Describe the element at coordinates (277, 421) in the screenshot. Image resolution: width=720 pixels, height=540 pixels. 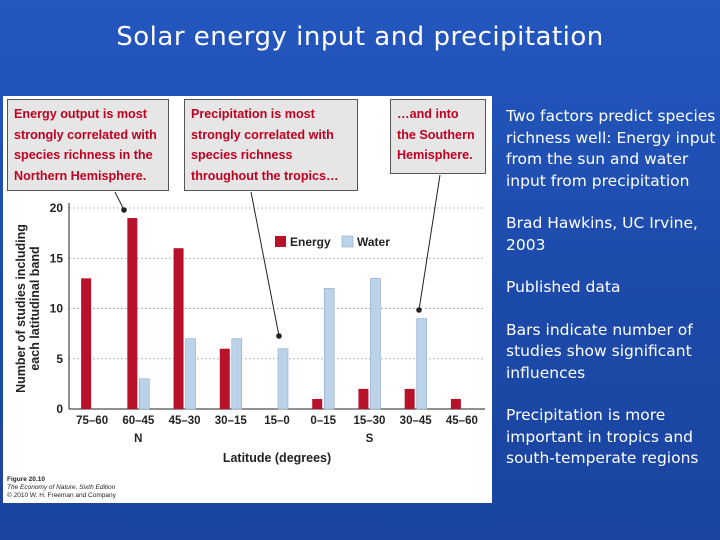
I see `x-tick-label: 15–0` at that location.